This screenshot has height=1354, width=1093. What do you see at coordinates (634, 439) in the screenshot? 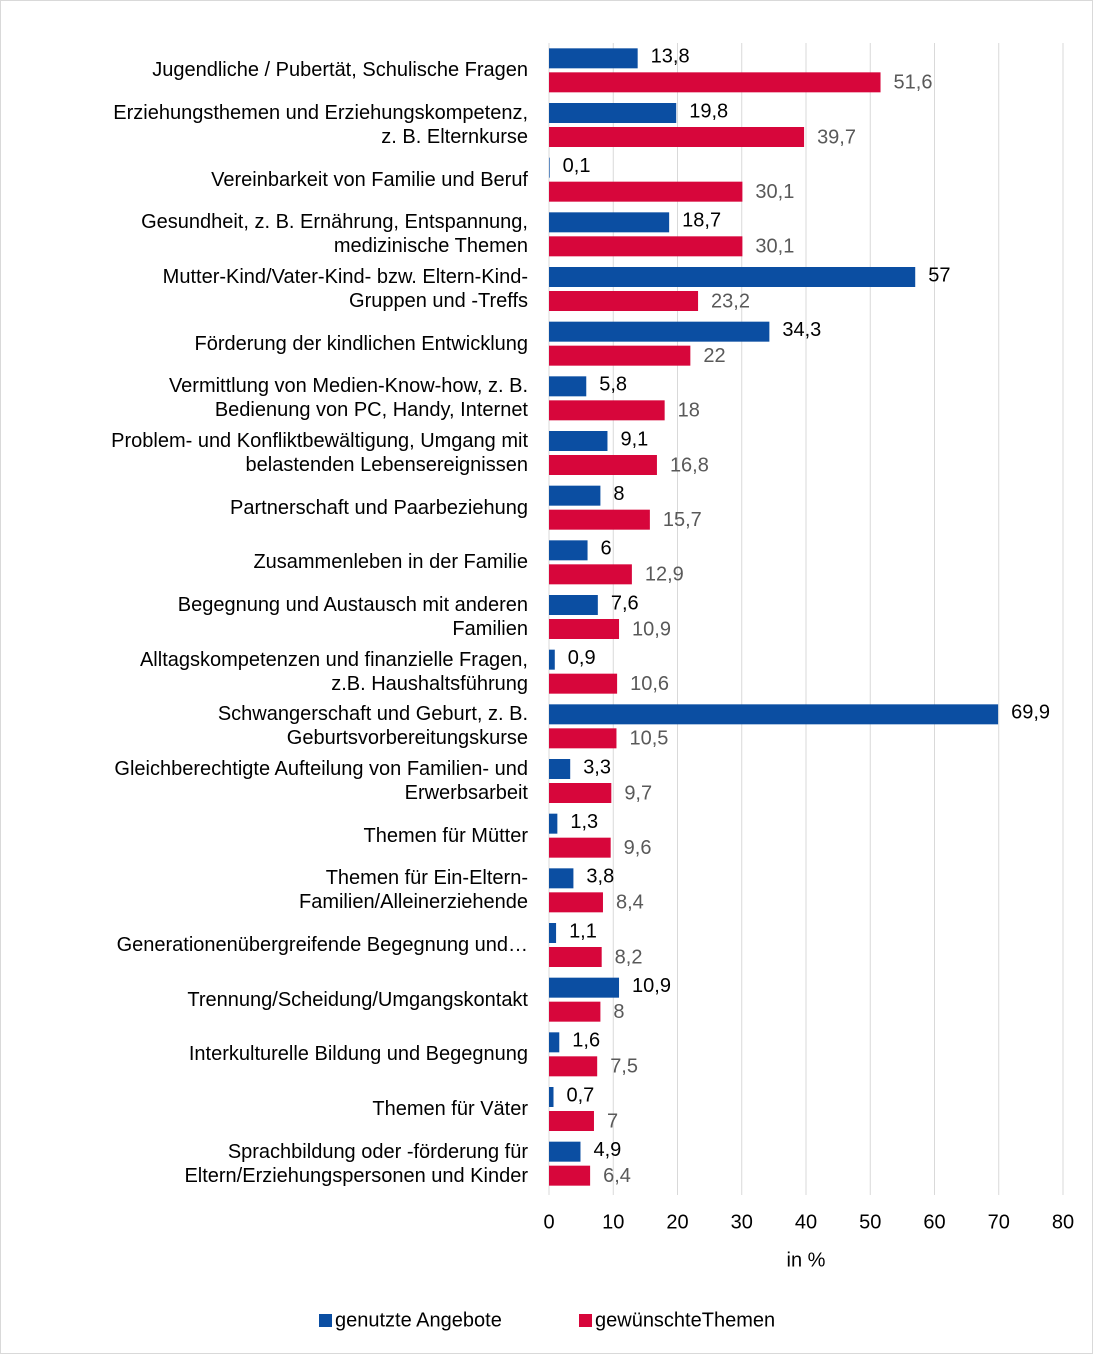
I see `data-label: 9,1` at bounding box center [634, 439].